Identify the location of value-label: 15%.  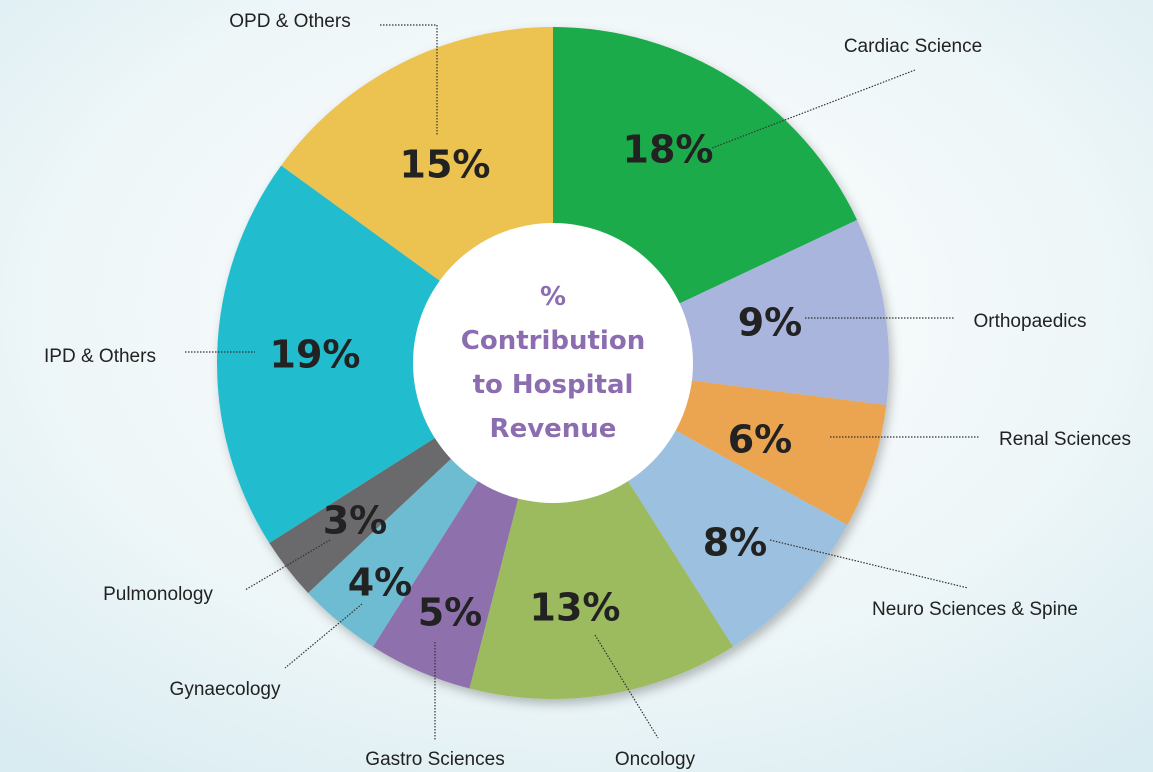
(445, 165).